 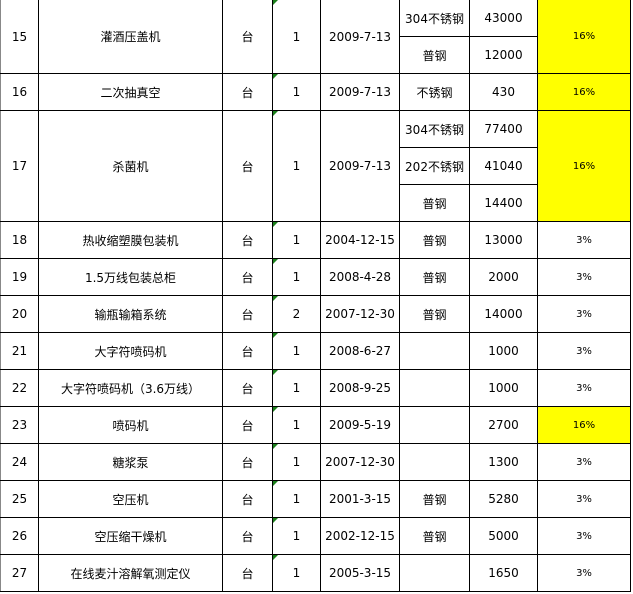 I want to click on cell-material: 不锈钢, so click(x=434, y=92).